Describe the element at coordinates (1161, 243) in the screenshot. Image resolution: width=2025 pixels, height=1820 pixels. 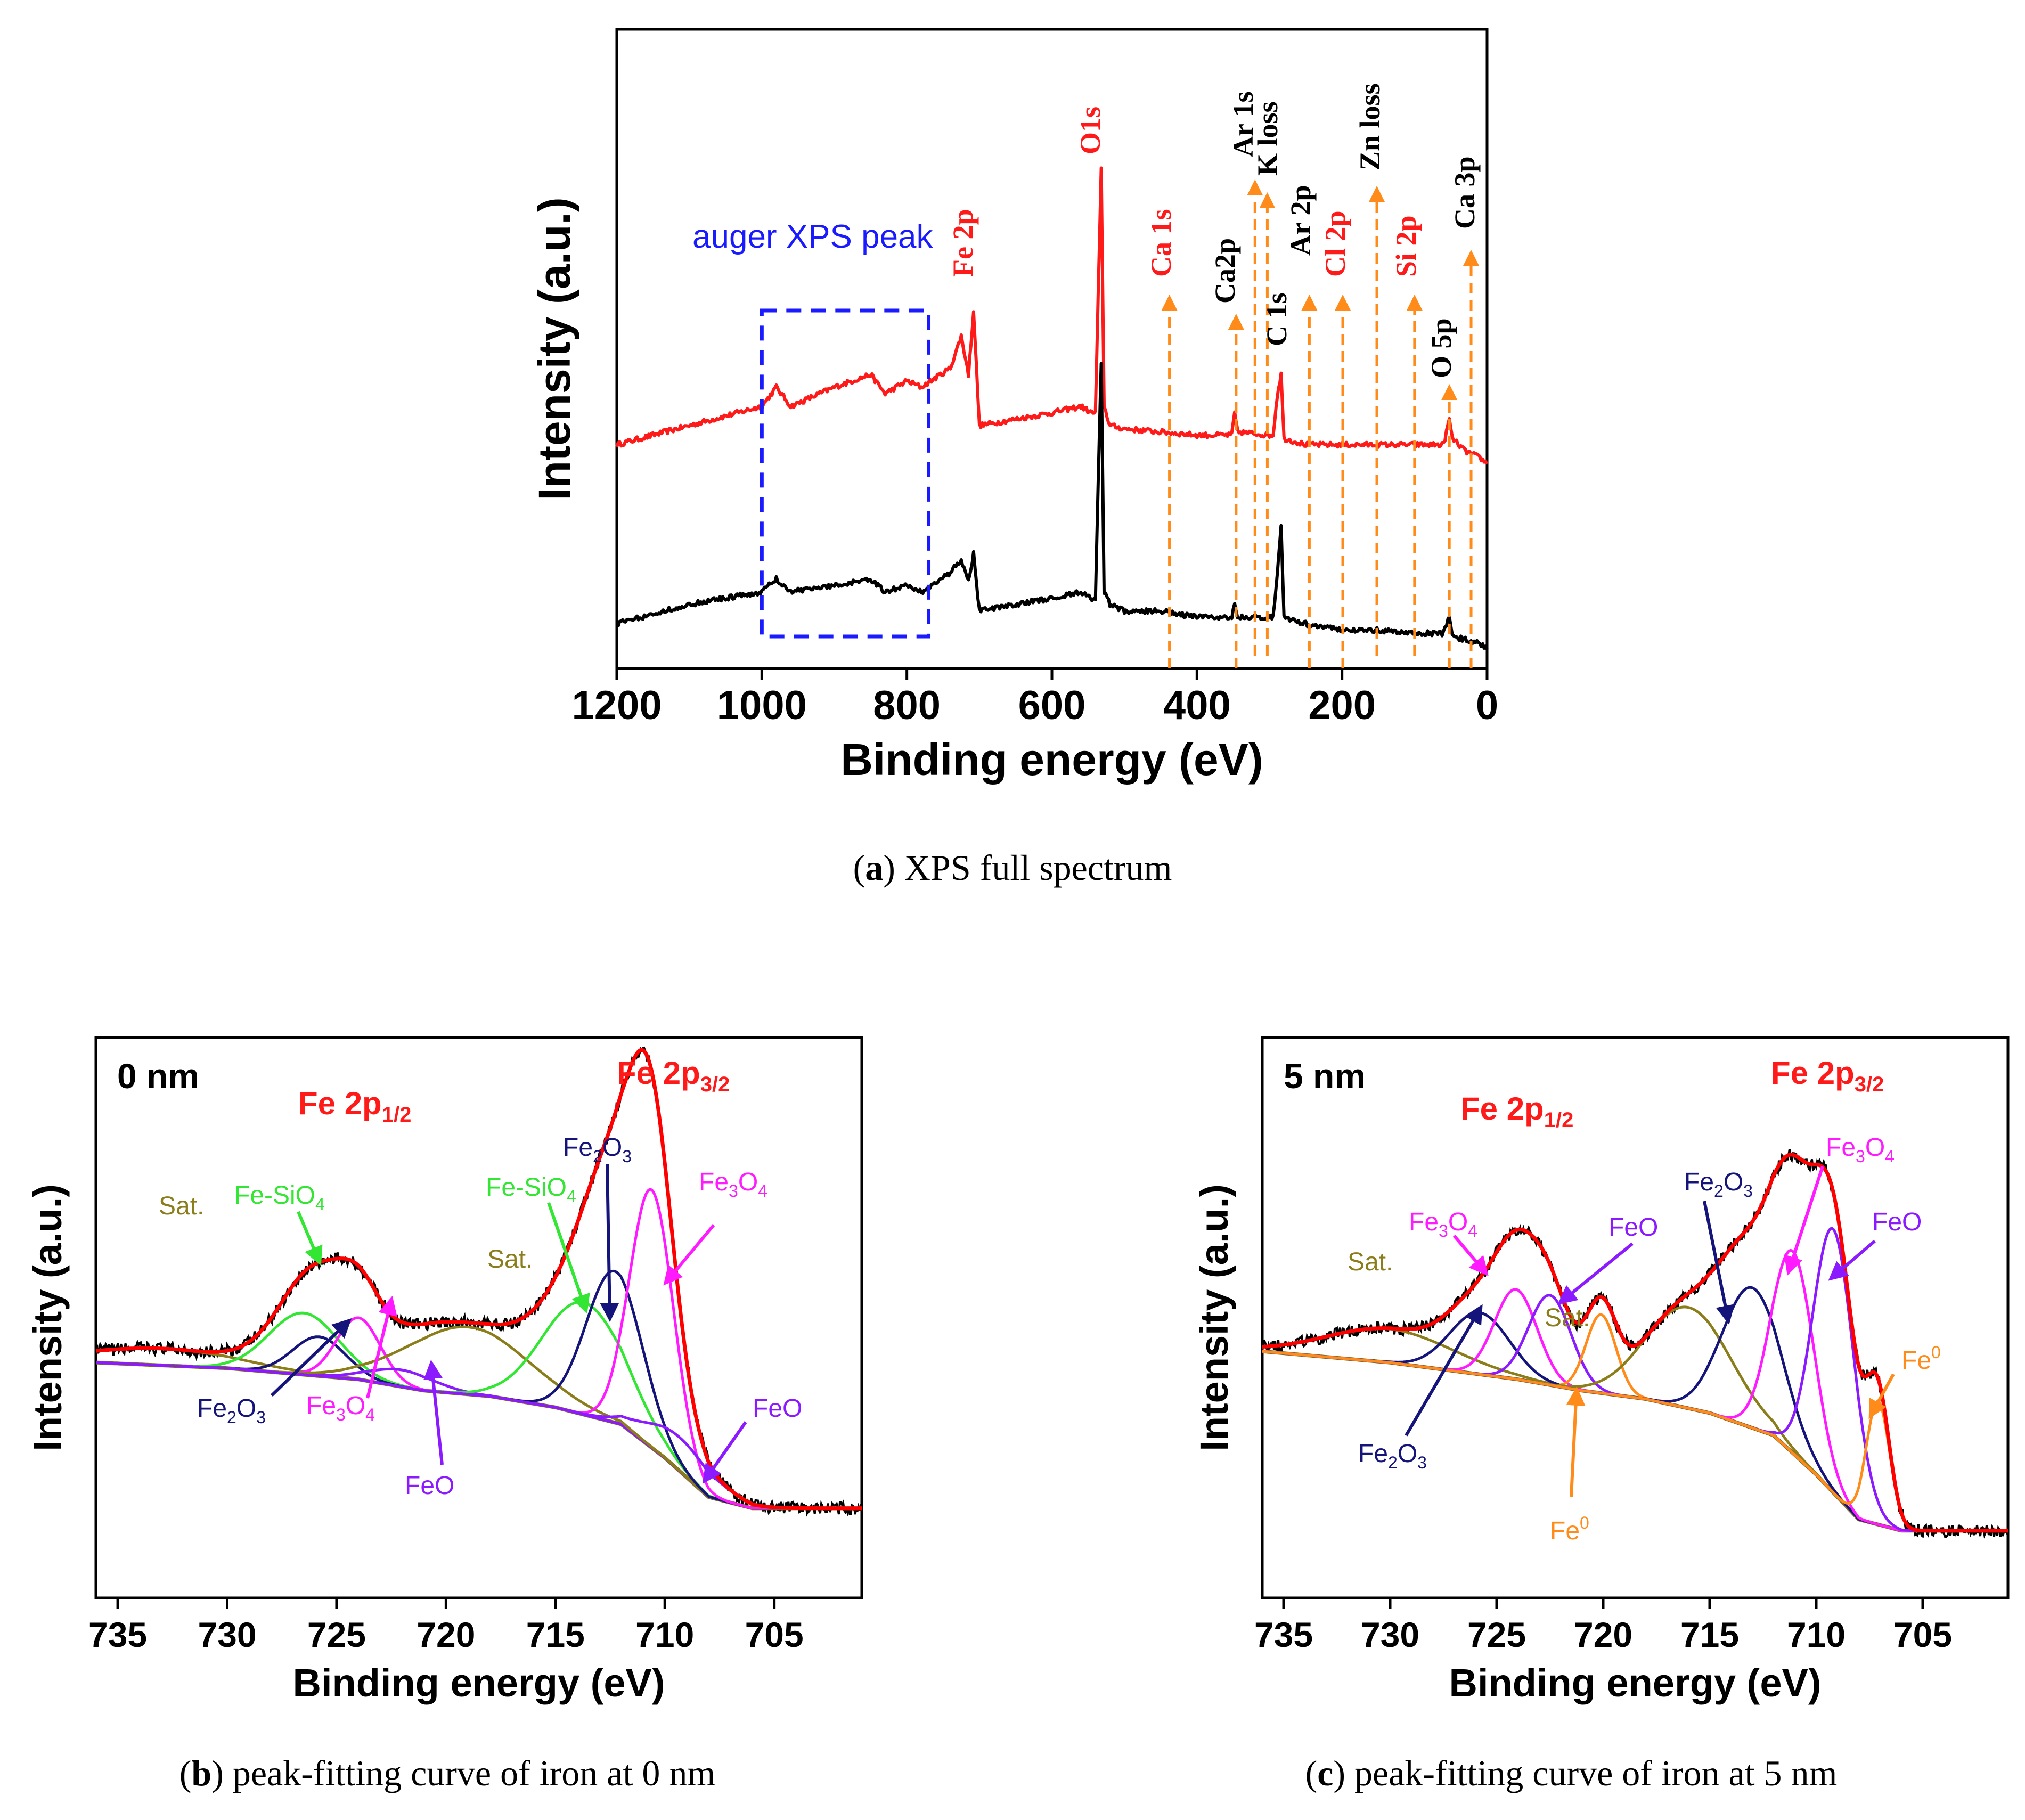
I see `peak-label: Ca 1s` at that location.